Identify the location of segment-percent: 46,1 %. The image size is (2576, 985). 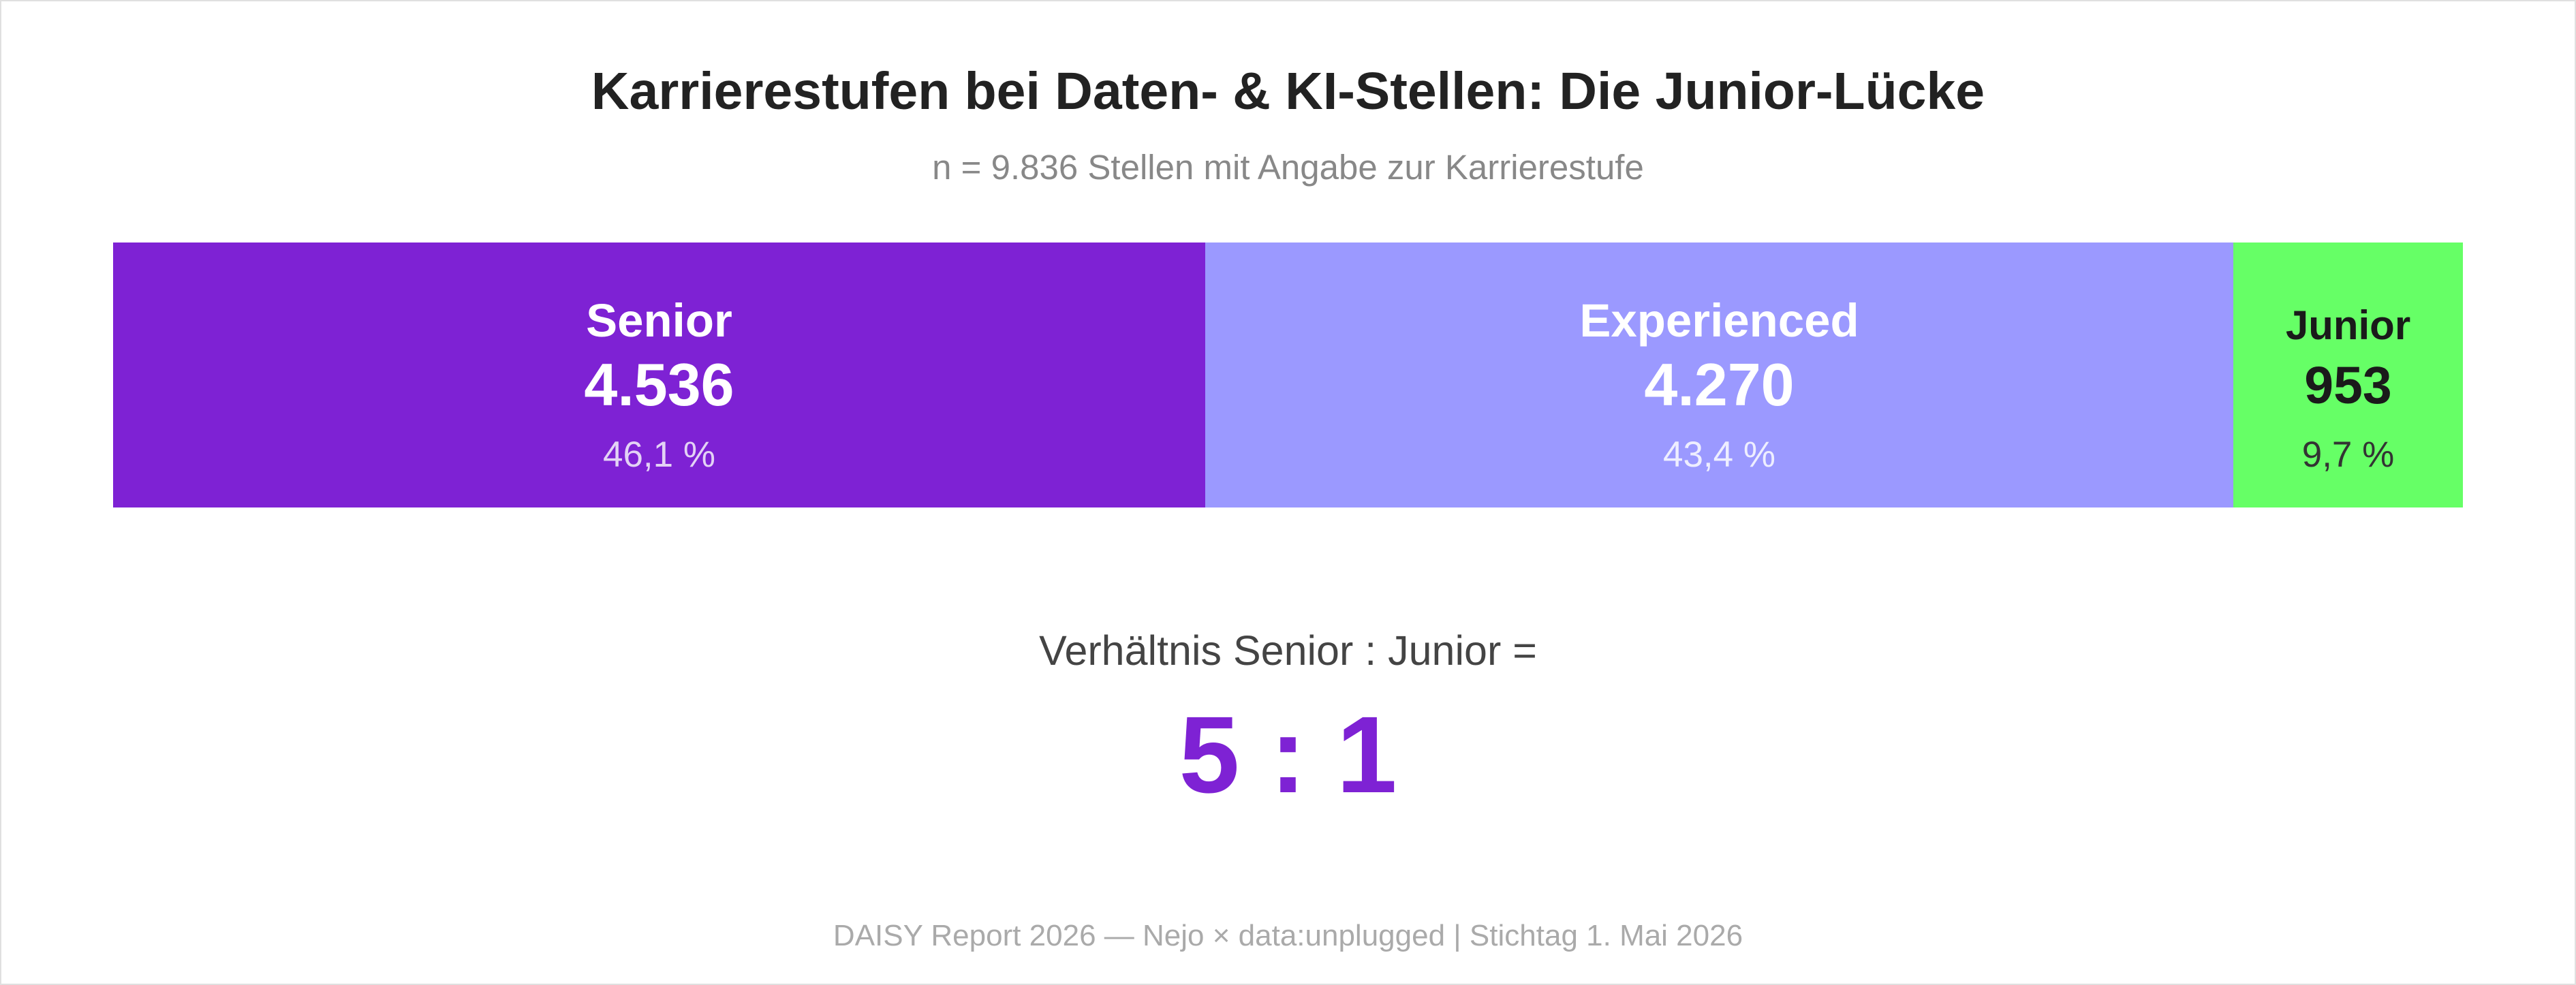
(658, 455).